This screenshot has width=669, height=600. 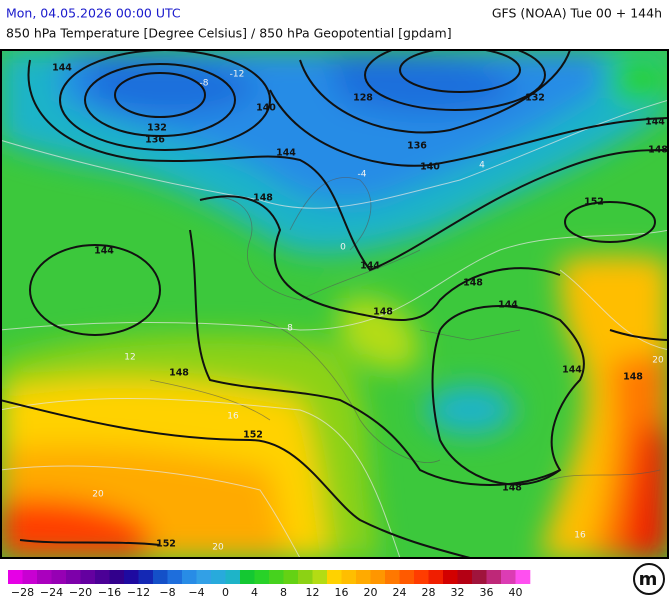 What do you see at coordinates (362, 175) in the screenshot?
I see `isotherm-label: -4` at bounding box center [362, 175].